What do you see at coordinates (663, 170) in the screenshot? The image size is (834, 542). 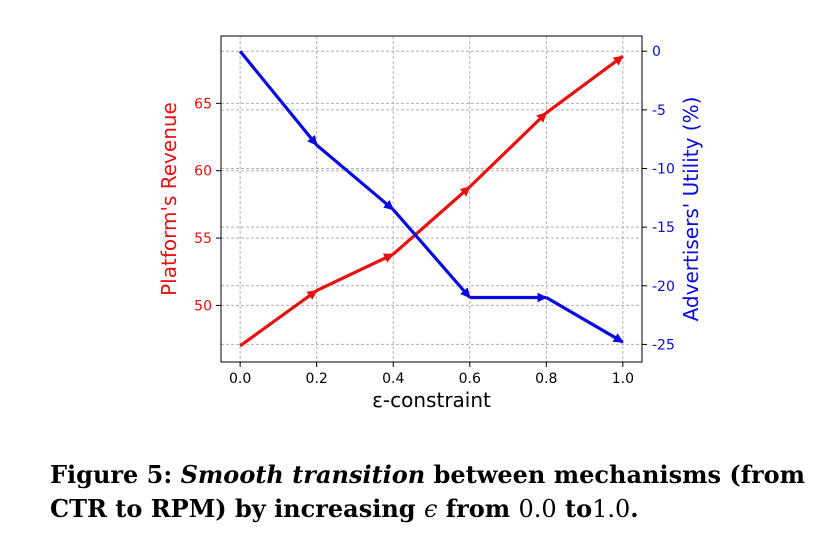 I see `right-tick-label: -10` at bounding box center [663, 170].